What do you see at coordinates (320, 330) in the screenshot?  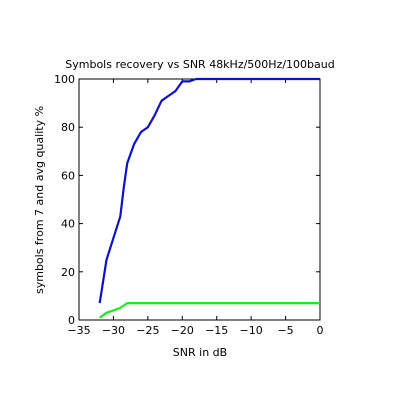 I see `x-tick-label: 0` at bounding box center [320, 330].